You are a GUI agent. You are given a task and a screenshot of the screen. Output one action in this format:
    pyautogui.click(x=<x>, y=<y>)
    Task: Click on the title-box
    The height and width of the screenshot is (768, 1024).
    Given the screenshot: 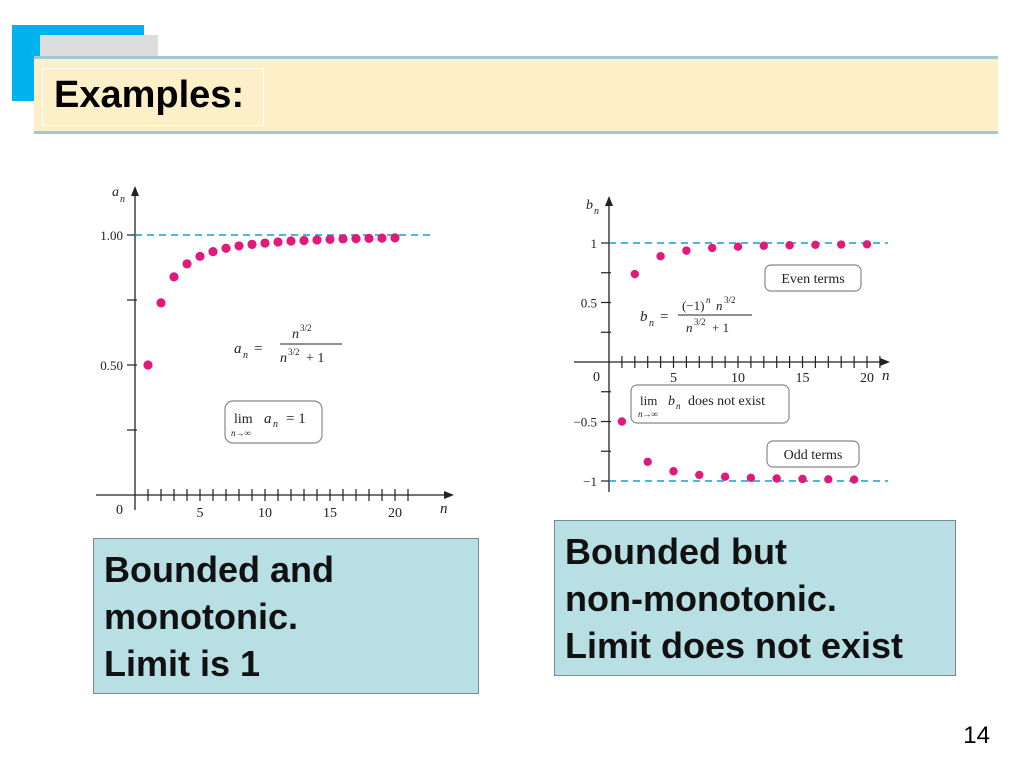 What is the action you would take?
    pyautogui.click(x=153, y=97)
    